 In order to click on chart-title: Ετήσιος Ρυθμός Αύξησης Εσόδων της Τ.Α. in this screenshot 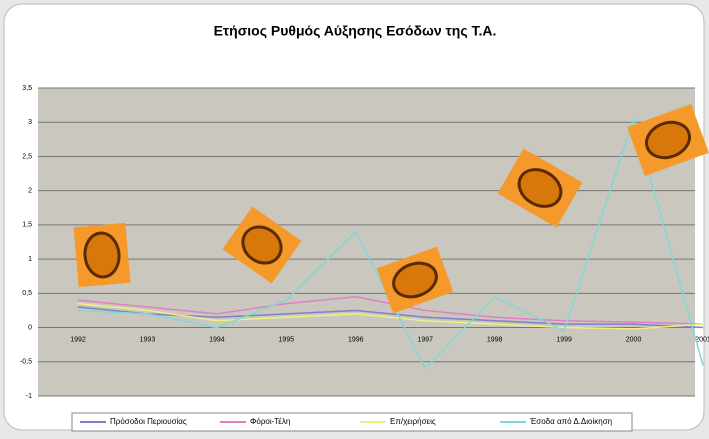, I will do `click(355, 31)`.